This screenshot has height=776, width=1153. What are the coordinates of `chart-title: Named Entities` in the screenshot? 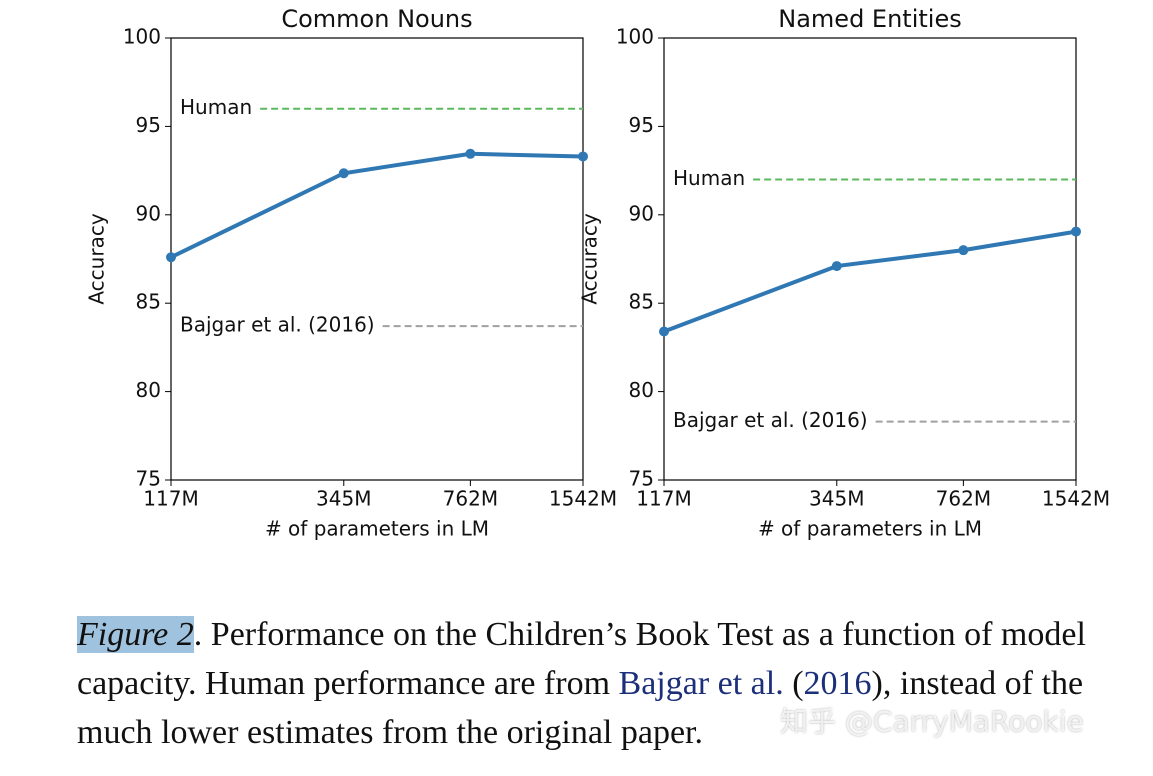 It's located at (869, 19).